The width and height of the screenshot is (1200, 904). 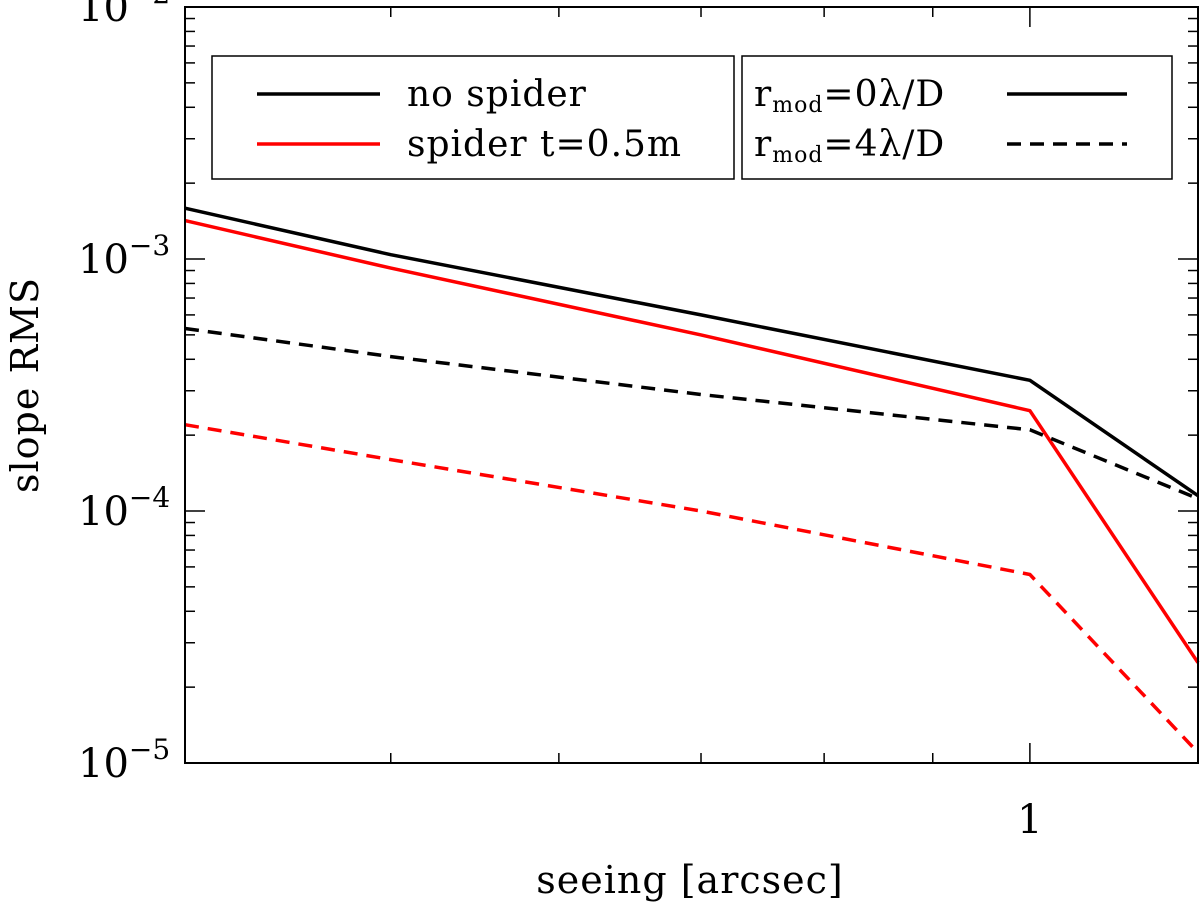 I want to click on y-tick-labels: 10−2 10⁻³ 10⁻⁴ 10⁻⁵, so click(x=124, y=393).